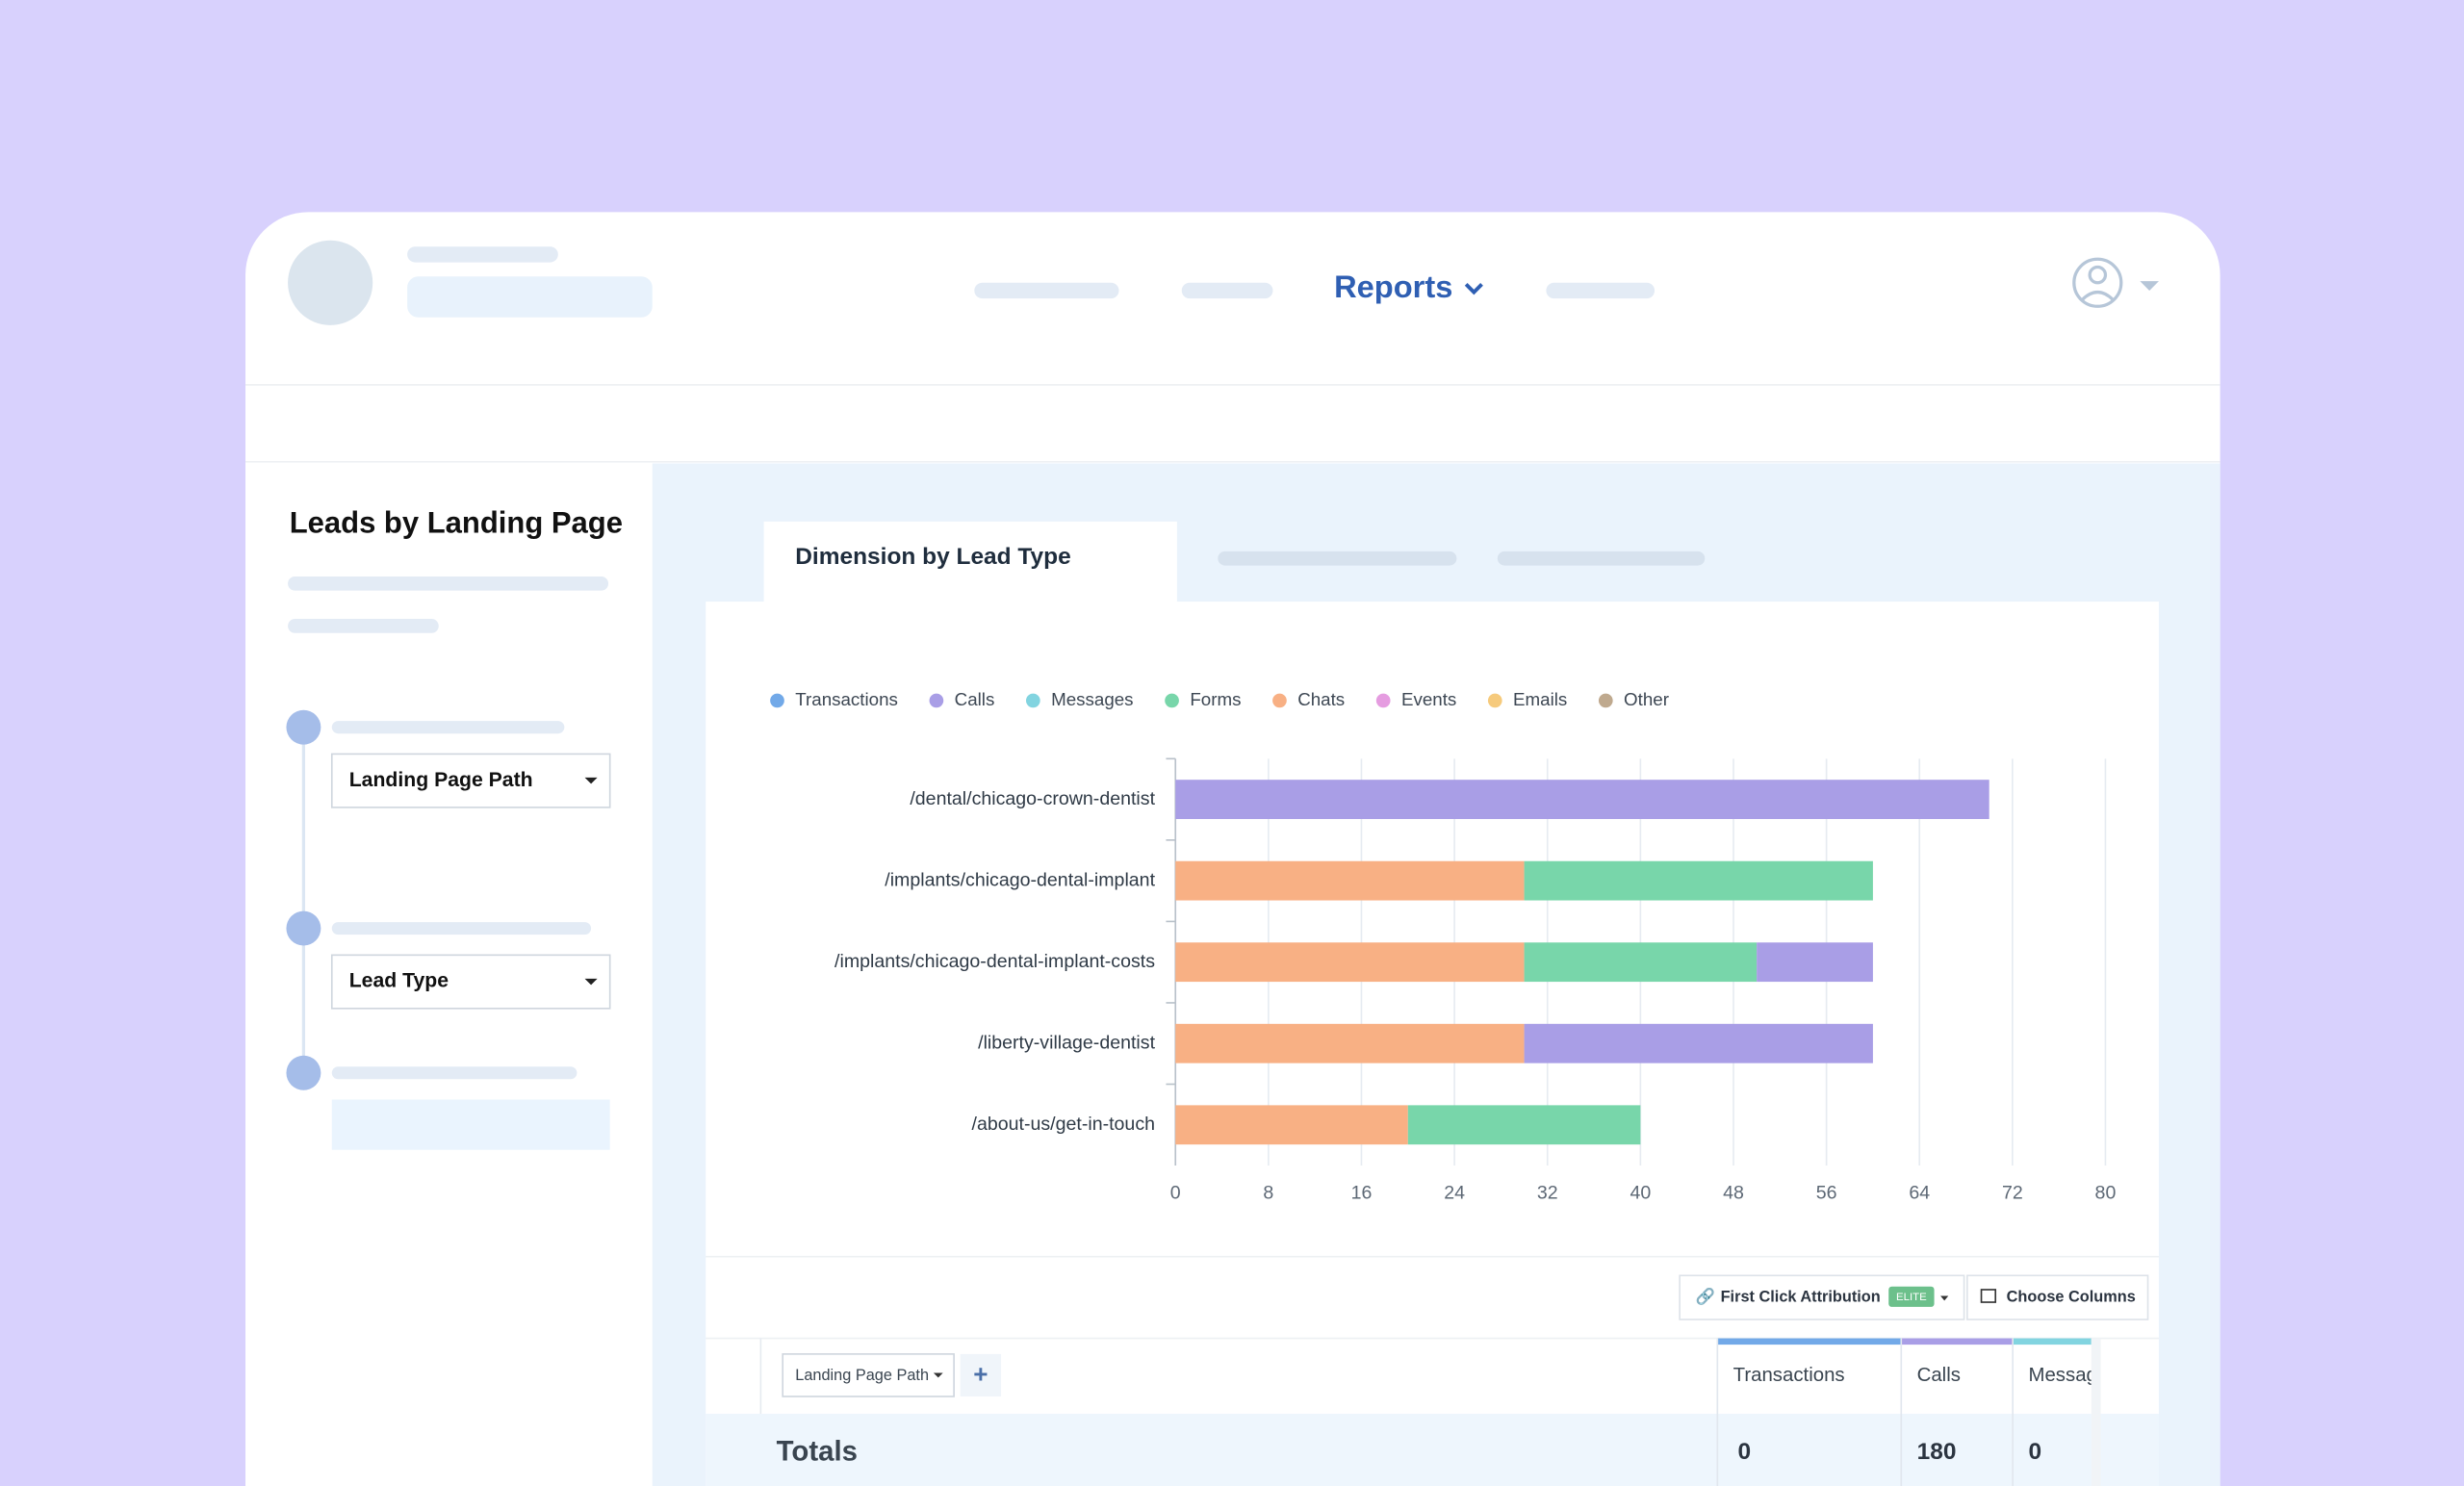 This screenshot has width=2464, height=1486. I want to click on column-header: Calls, so click(1939, 1375).